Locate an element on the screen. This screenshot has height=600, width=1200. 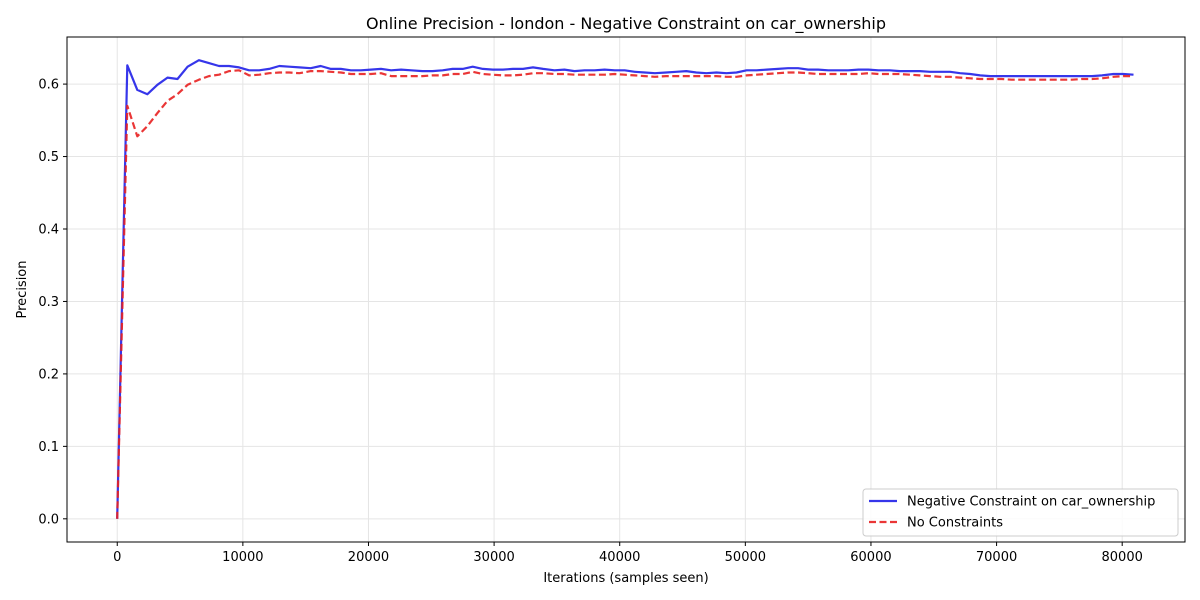
x-tick-label: 20000 is located at coordinates (368, 557).